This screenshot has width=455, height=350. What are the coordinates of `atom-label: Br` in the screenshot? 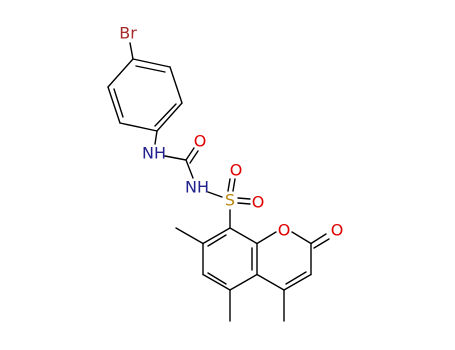 It's located at (128, 33).